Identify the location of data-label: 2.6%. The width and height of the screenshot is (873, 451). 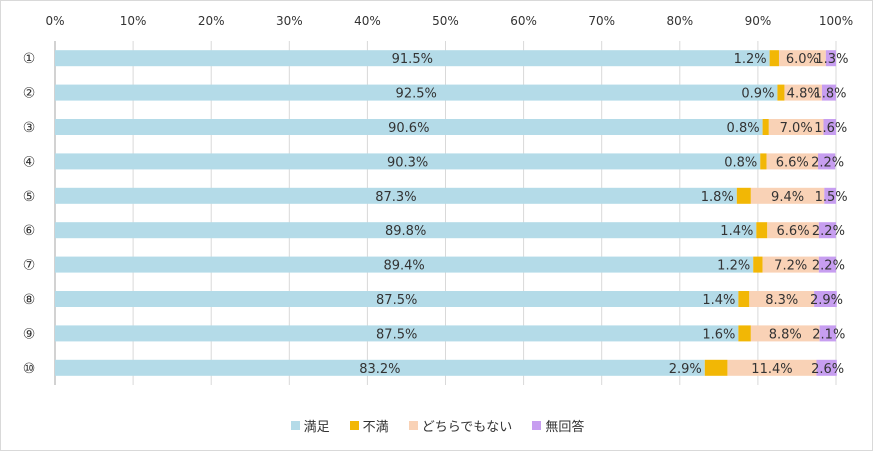
(827, 369).